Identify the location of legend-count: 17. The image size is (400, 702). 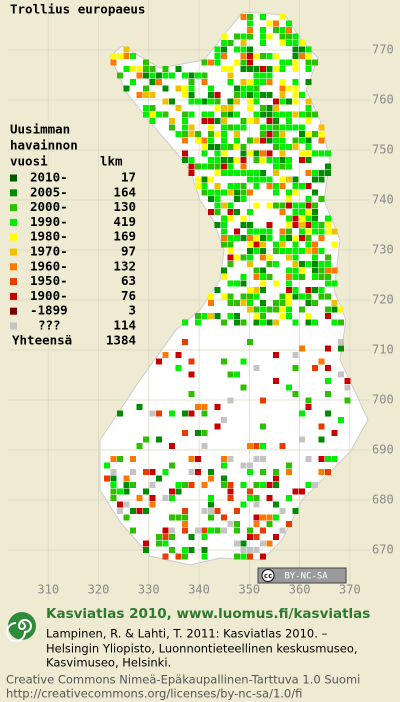
(128, 177).